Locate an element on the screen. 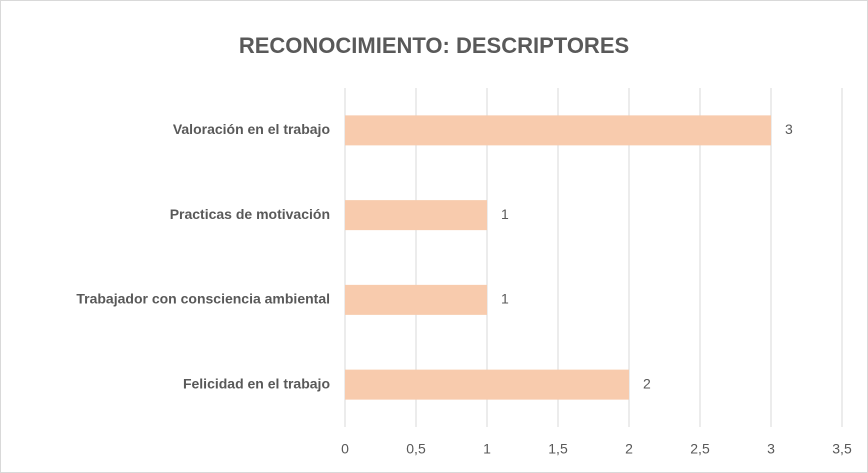 The height and width of the screenshot is (473, 868). x-tick-label: 2 is located at coordinates (629, 449).